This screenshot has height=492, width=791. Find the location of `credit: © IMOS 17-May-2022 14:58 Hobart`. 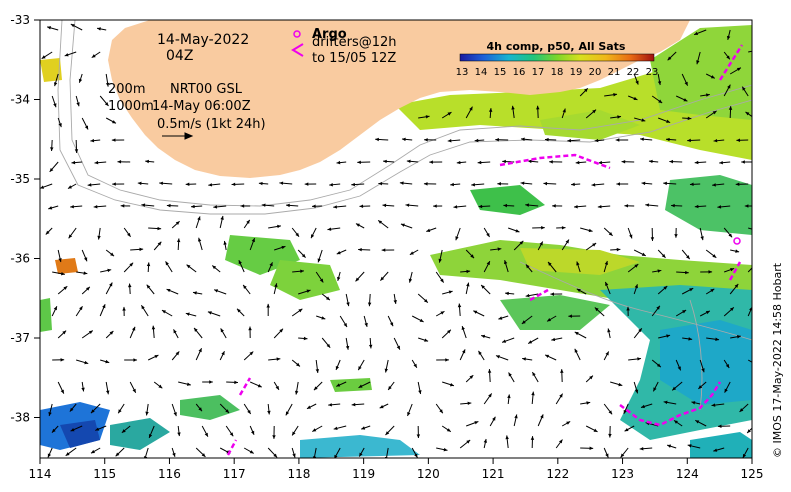

credit: © IMOS 17-May-2022 14:58 Hobart is located at coordinates (777, 360).